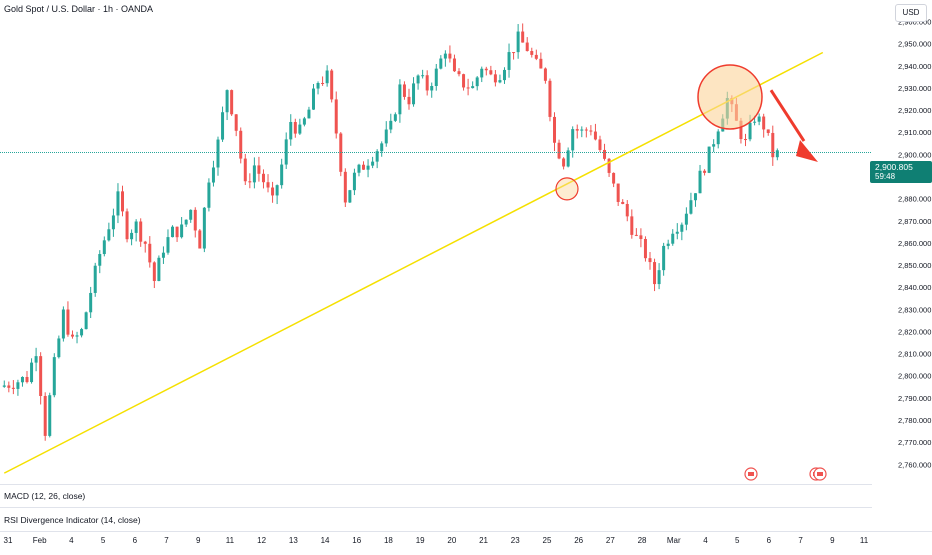 The width and height of the screenshot is (932, 555). What do you see at coordinates (730, 97) in the screenshot?
I see `annotation-circle-large` at bounding box center [730, 97].